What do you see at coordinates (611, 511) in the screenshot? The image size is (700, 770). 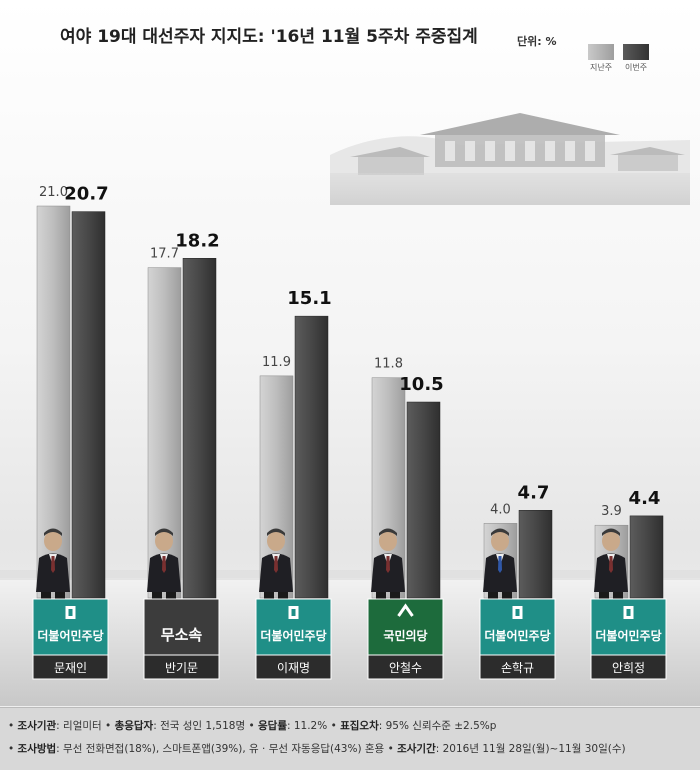 I see `value-label-prev-5: 3.9` at bounding box center [611, 511].